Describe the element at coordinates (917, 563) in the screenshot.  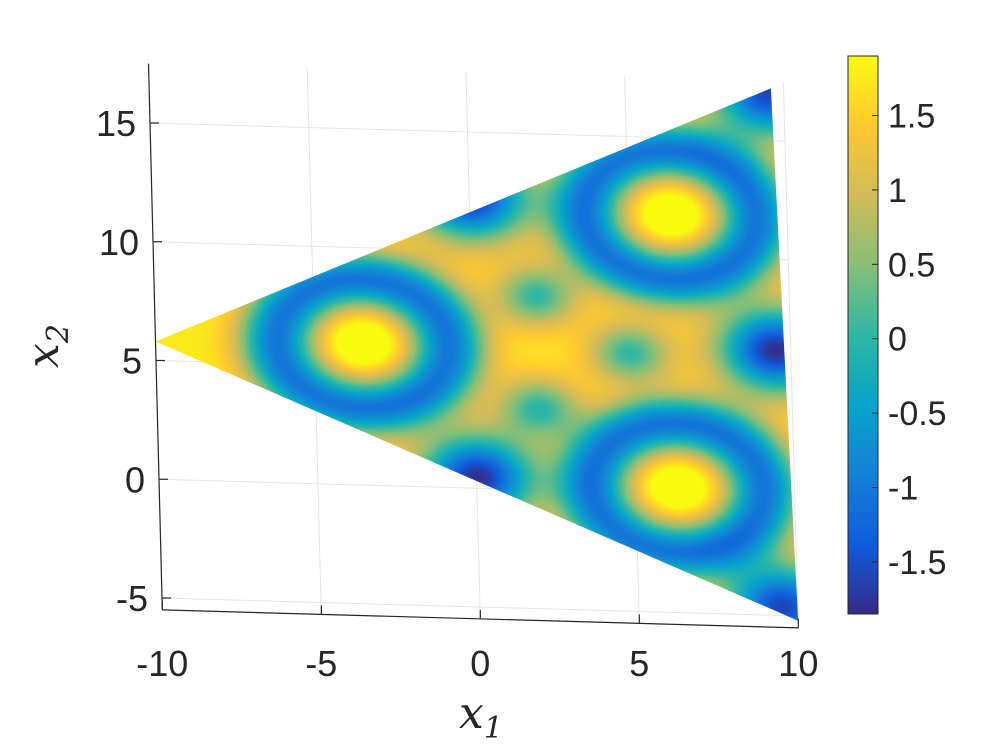
I see `colorbar-tick-label: -1.5` at that location.